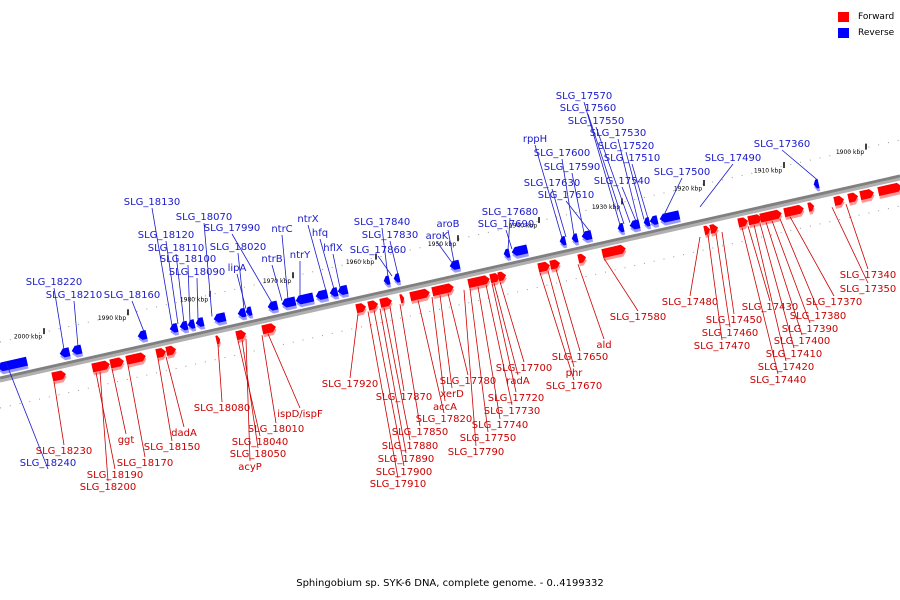 The height and width of the screenshot is (600, 900). Describe the element at coordinates (535, 139) in the screenshot. I see `gene-label-rpph: rppH` at that location.